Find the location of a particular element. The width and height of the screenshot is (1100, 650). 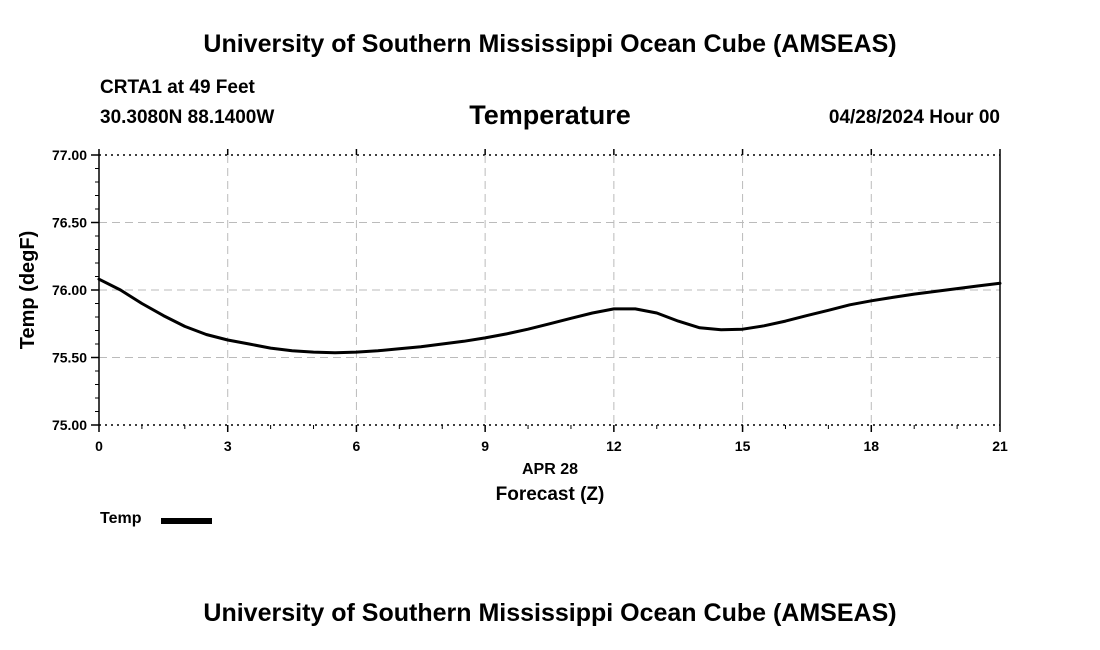

series-layer is located at coordinates (549, 316).